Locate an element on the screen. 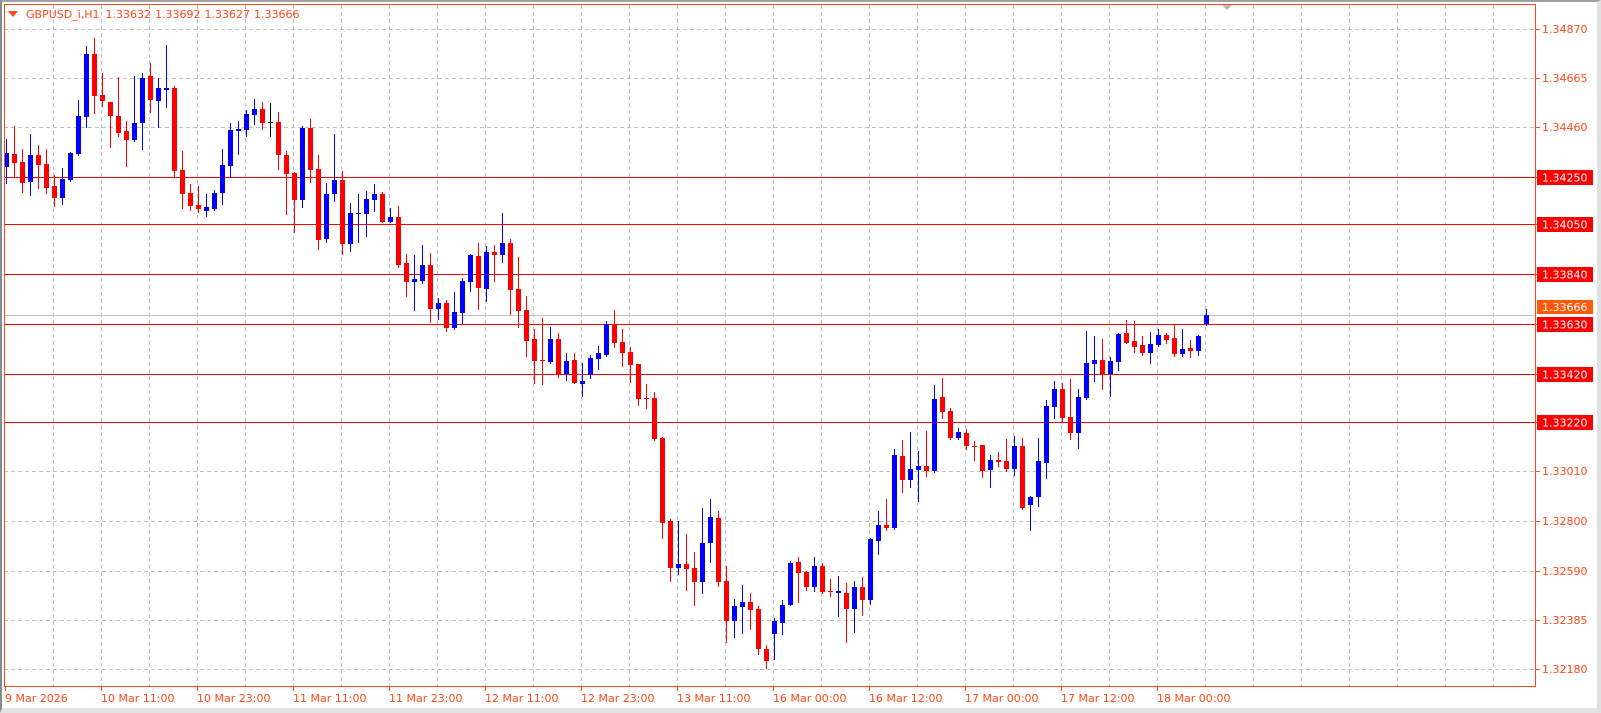 The height and width of the screenshot is (713, 1601). level-price-label: 1.34050 is located at coordinates (1565, 225).